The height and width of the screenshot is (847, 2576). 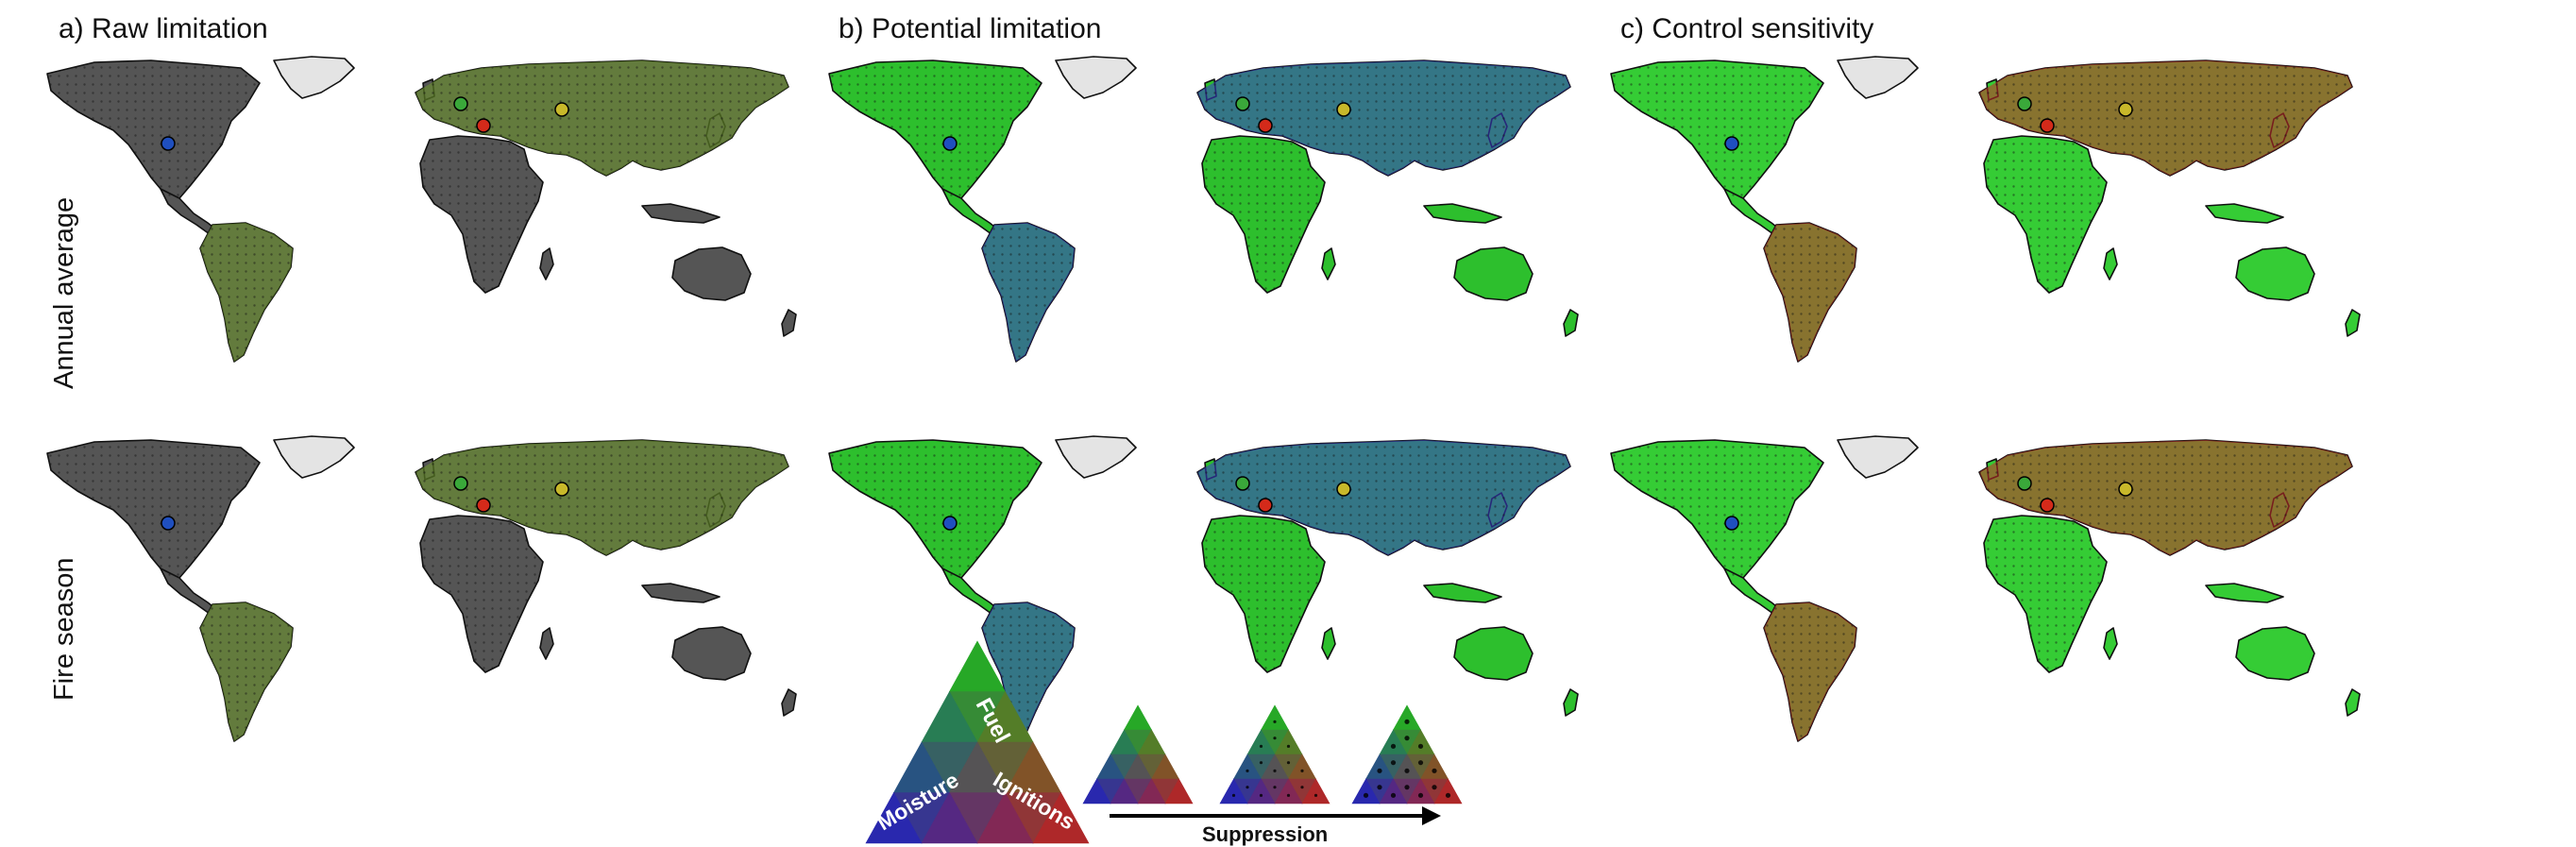 I want to click on map-raw-limitation-annual, so click(x=421, y=209).